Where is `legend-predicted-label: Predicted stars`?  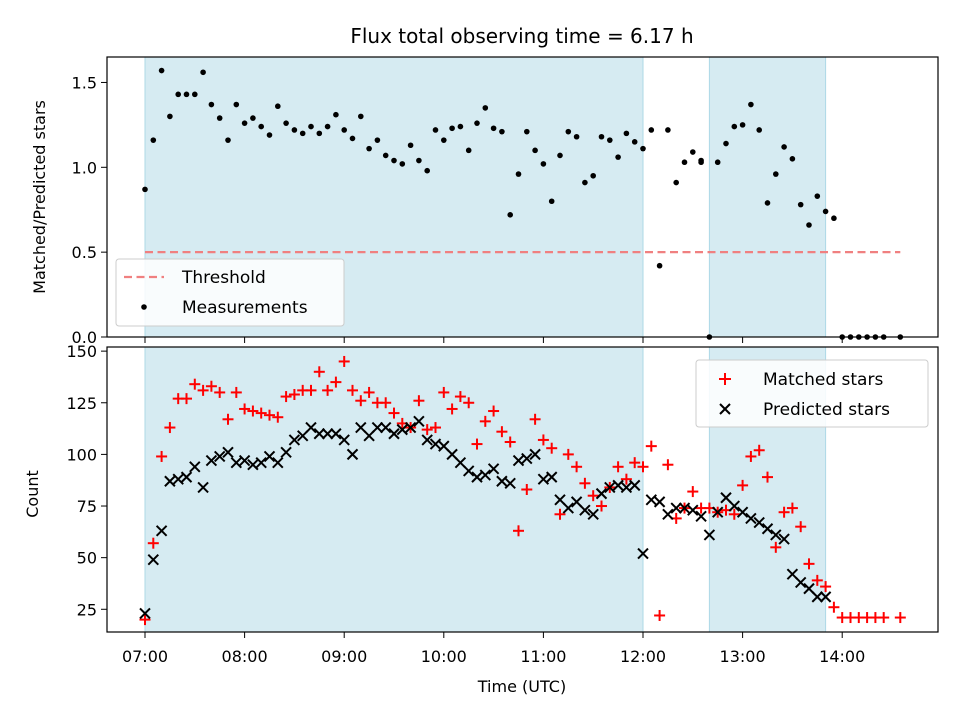
legend-predicted-label: Predicted stars is located at coordinates (826, 410).